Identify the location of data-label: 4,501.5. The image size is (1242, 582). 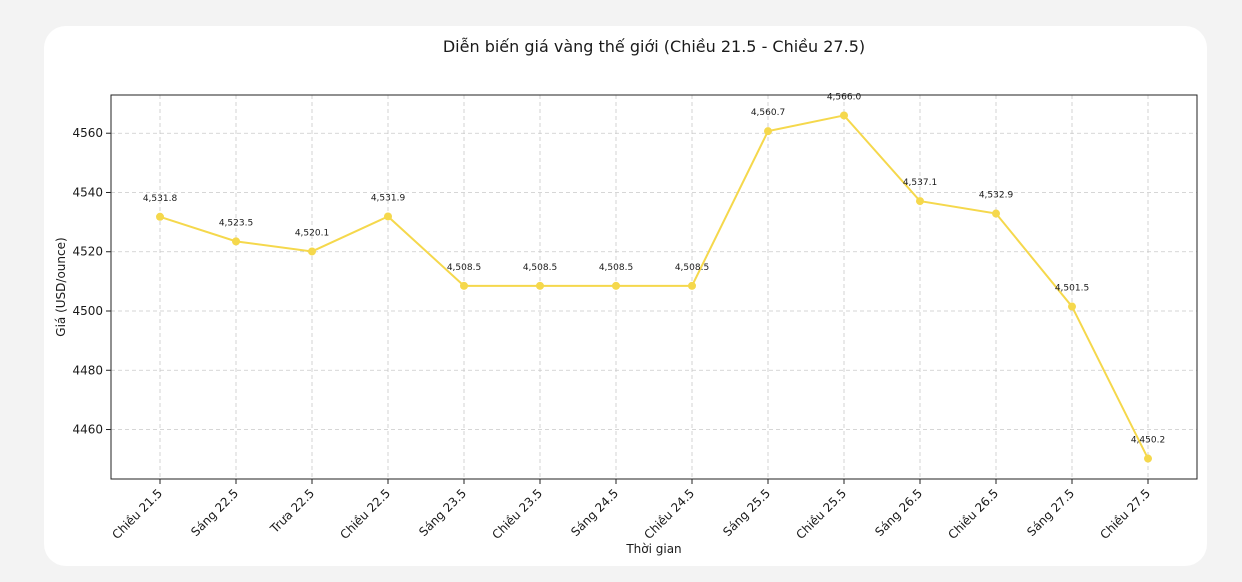
(1072, 289).